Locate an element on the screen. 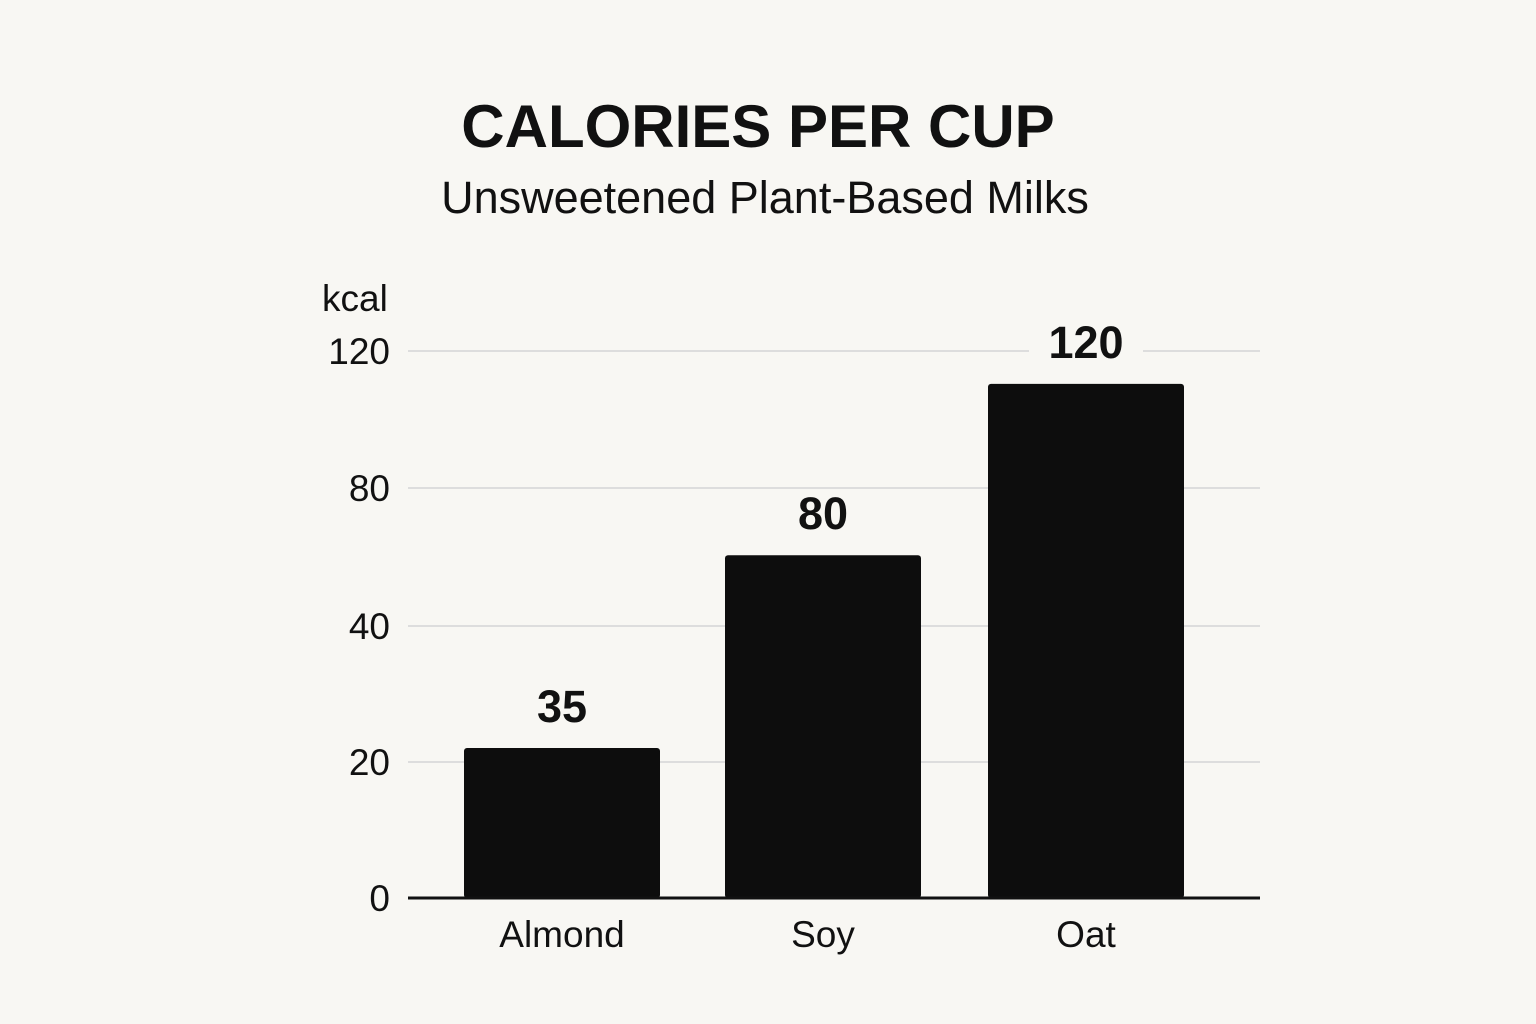  bar-soy is located at coordinates (823, 726).